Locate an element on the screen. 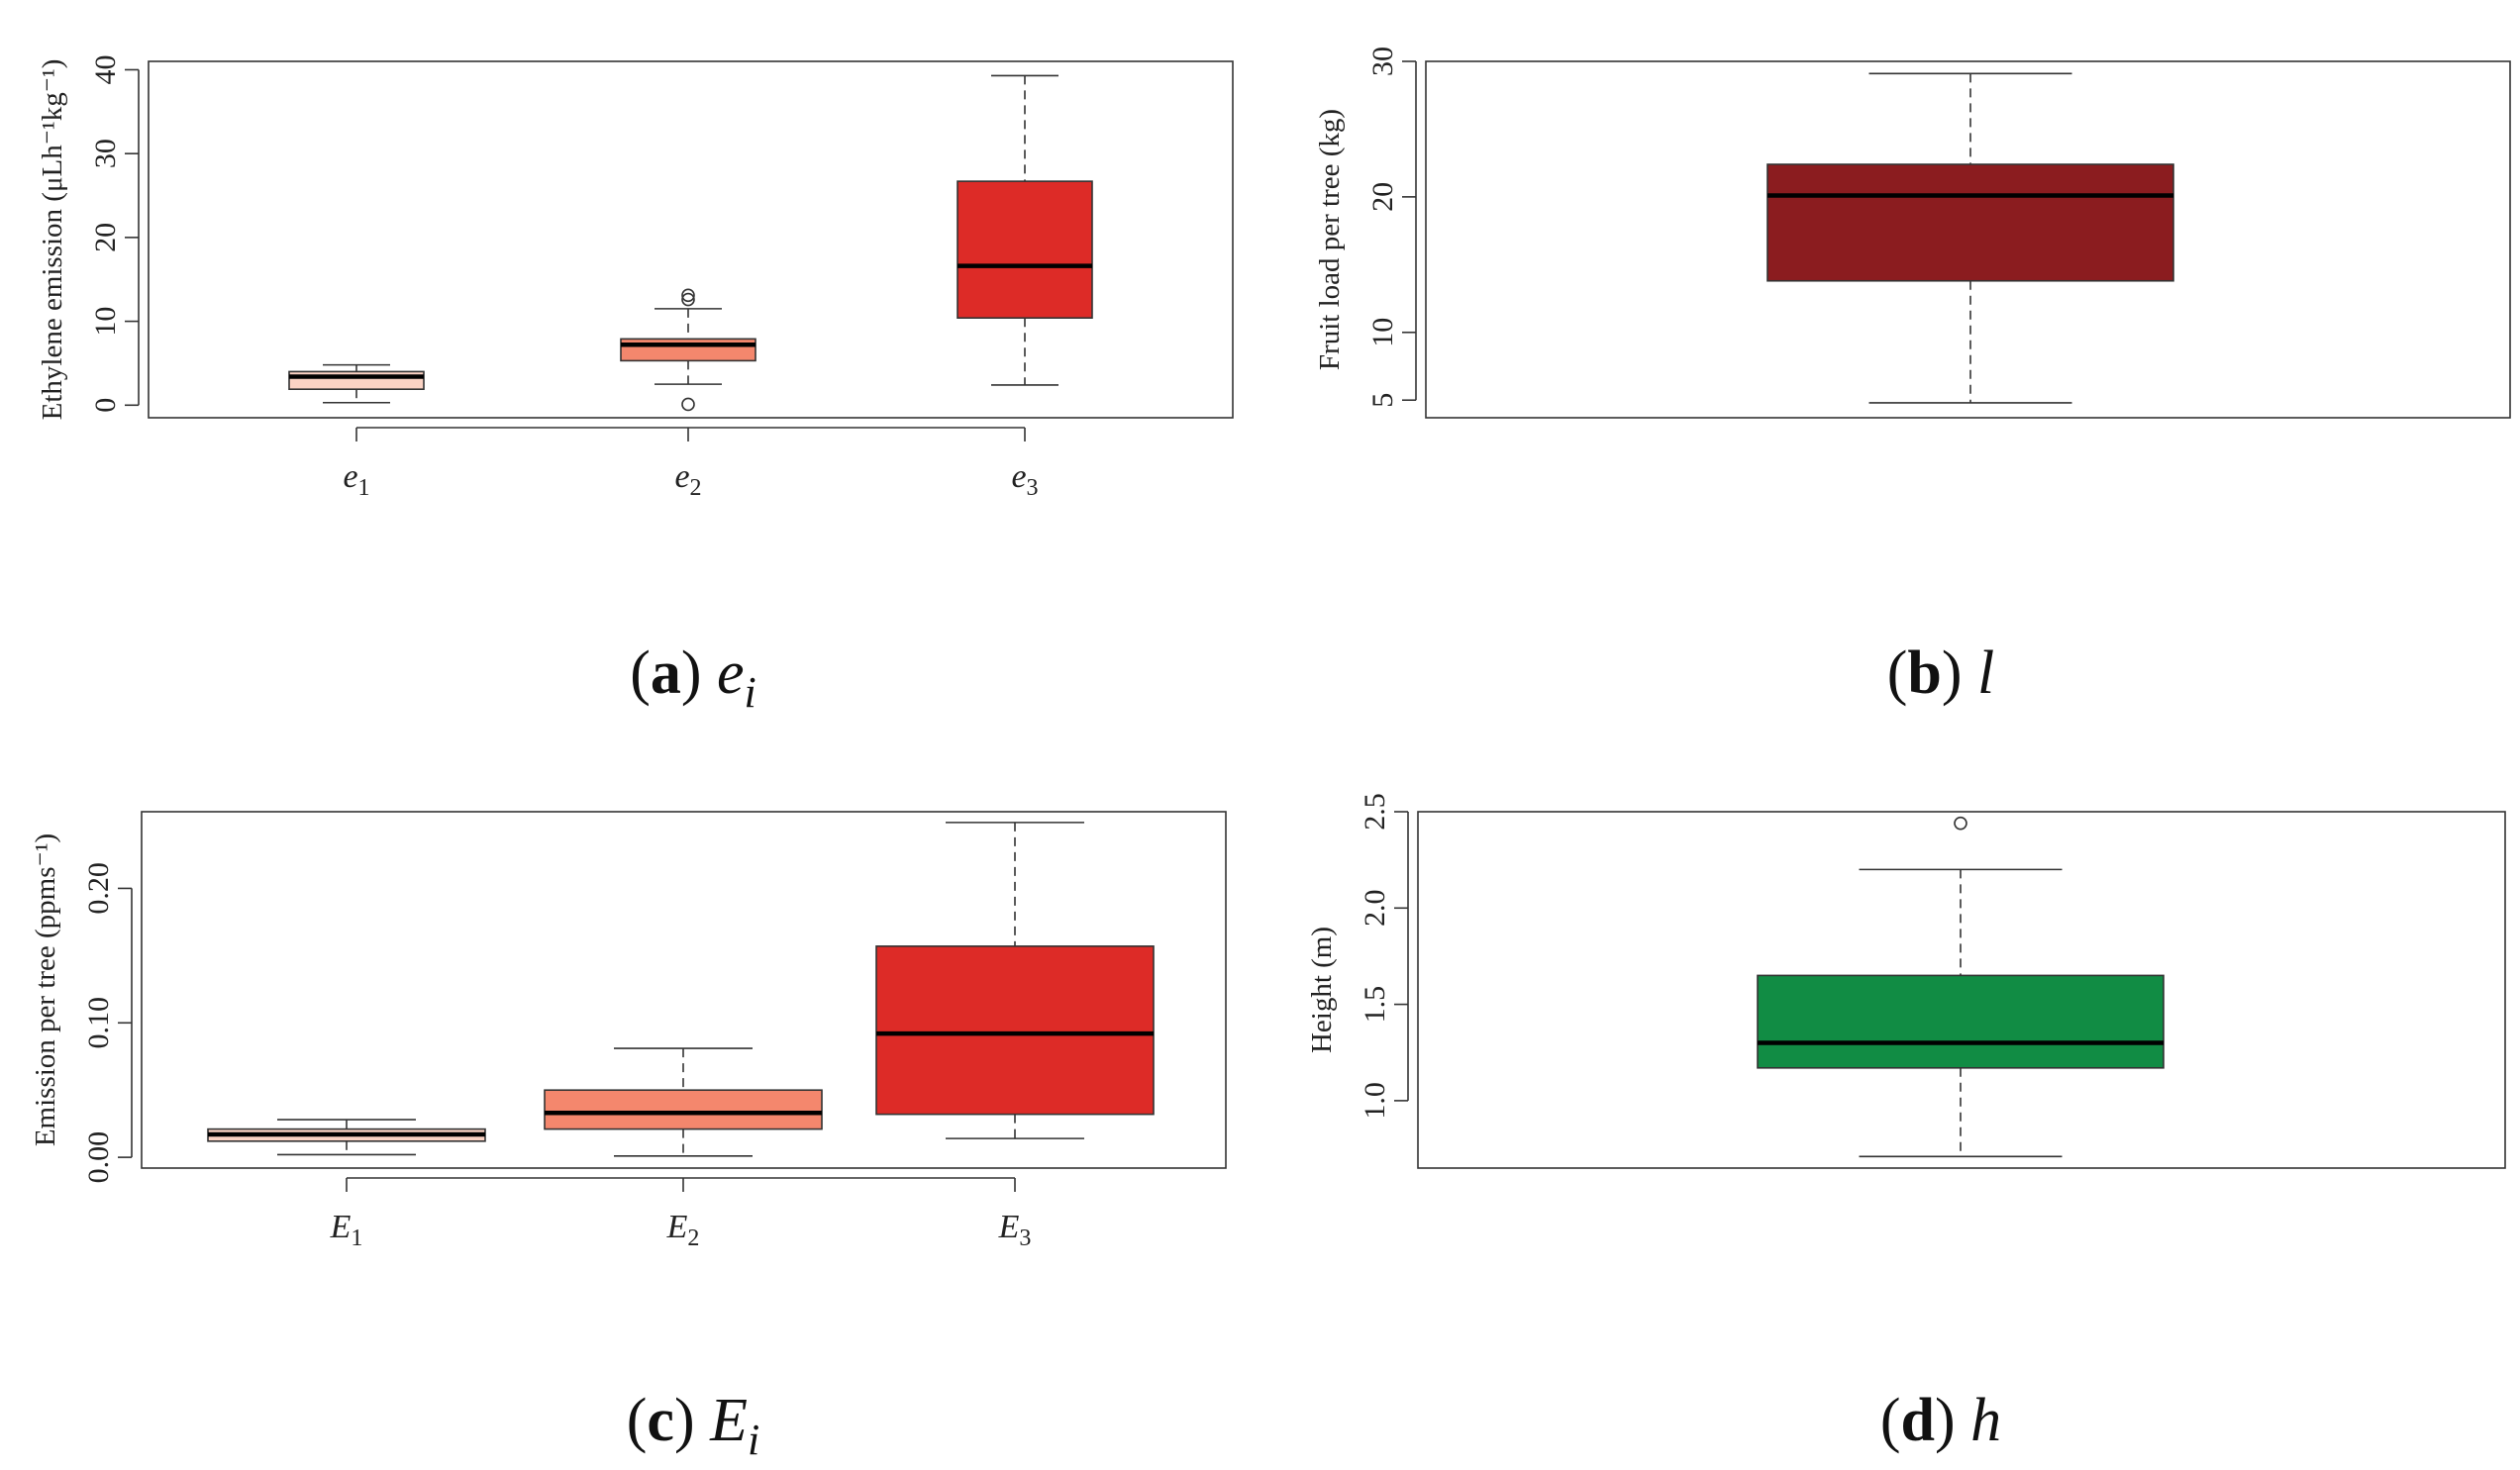 This screenshot has height=1470, width=2520. panel-caption: (c) Ei is located at coordinates (693, 1425).